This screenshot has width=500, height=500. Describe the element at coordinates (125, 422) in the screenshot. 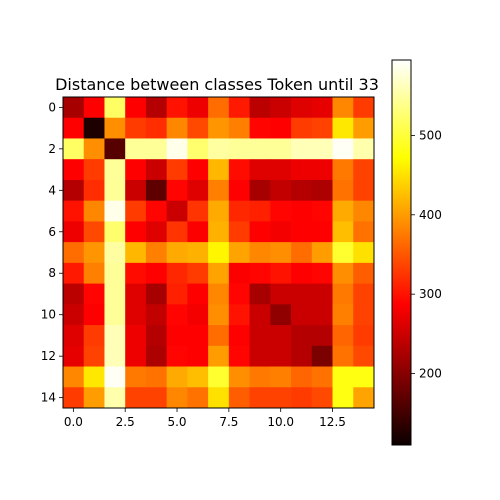

I see `x-tick-label: 2.5` at that location.